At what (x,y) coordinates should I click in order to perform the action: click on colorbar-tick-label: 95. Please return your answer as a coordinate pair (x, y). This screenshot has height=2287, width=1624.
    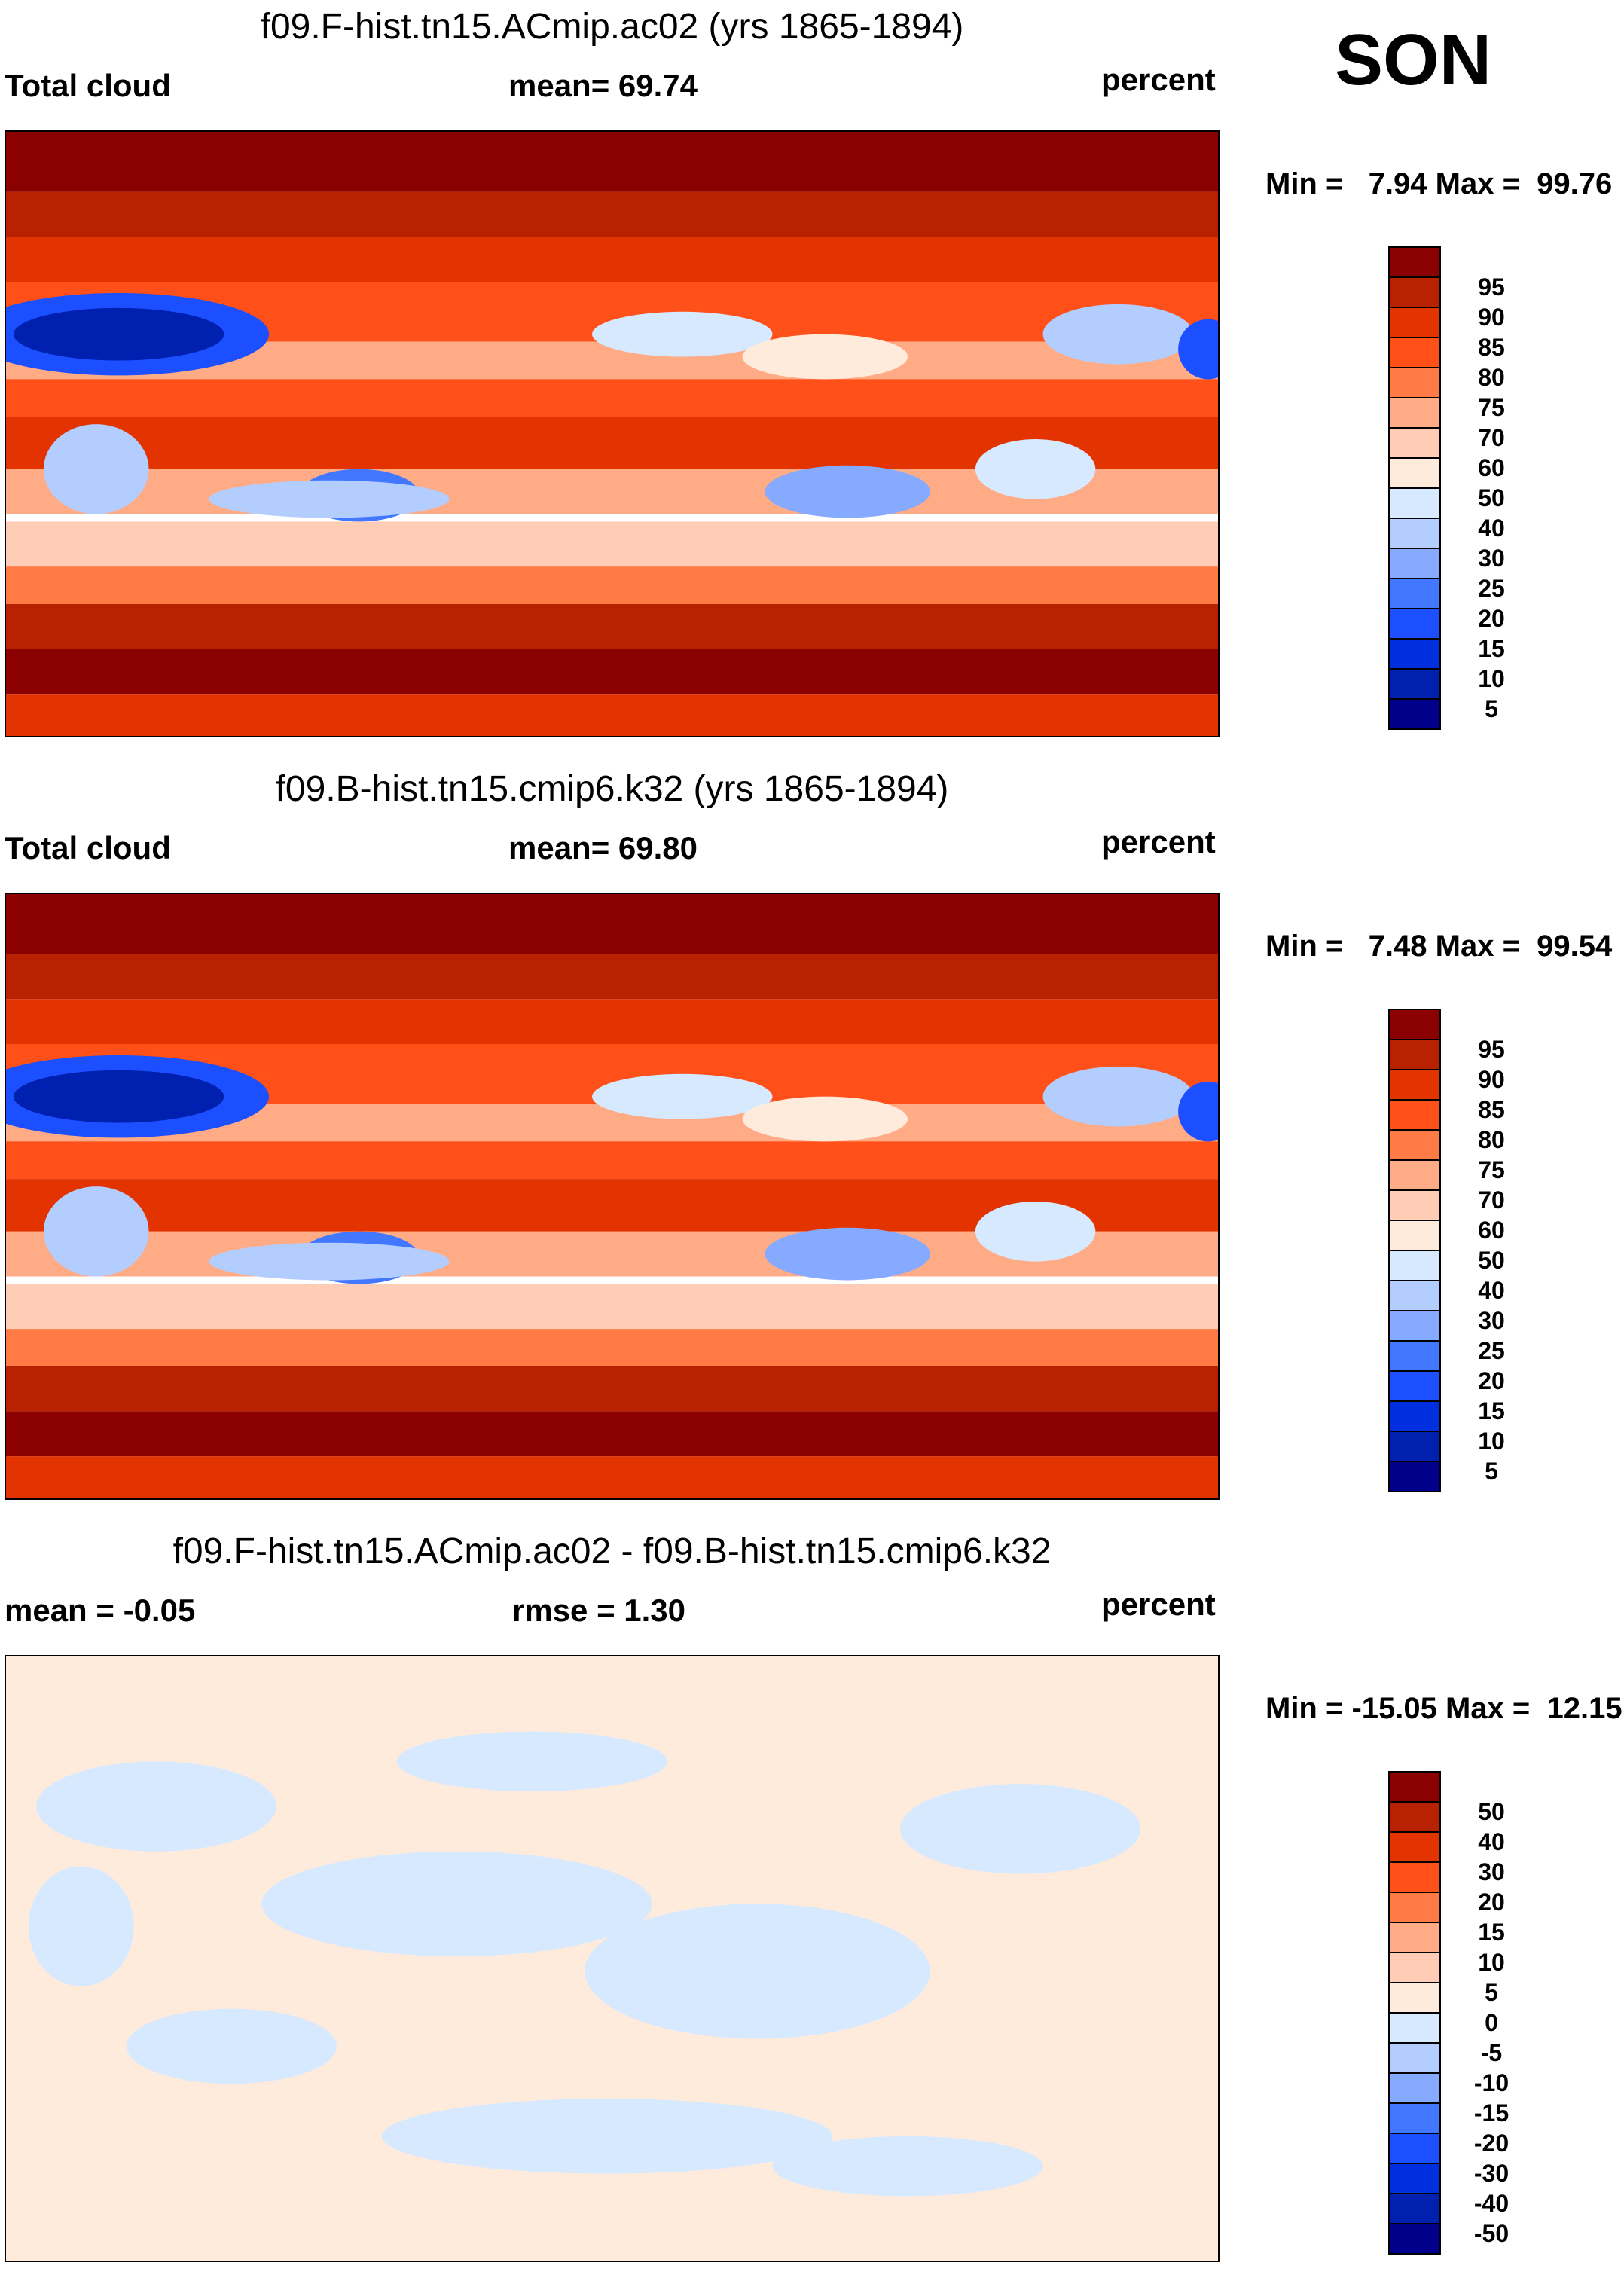
    Looking at the image, I should click on (1492, 1050).